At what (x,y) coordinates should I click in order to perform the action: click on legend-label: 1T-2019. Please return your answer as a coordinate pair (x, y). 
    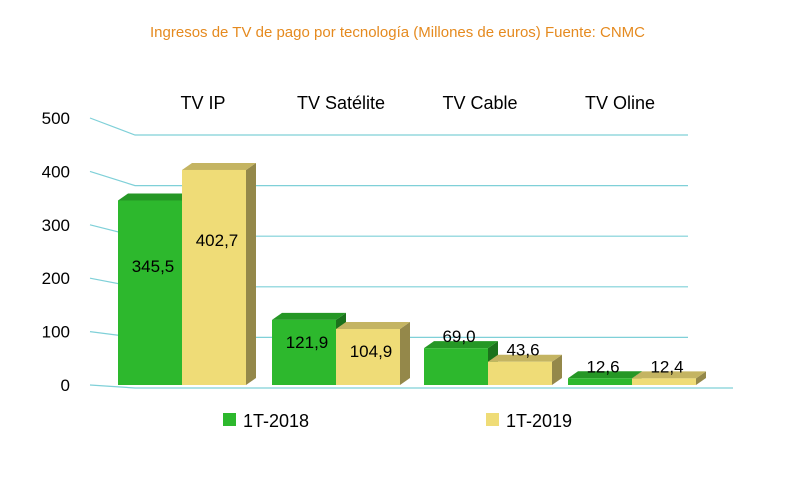
    Looking at the image, I should click on (539, 421).